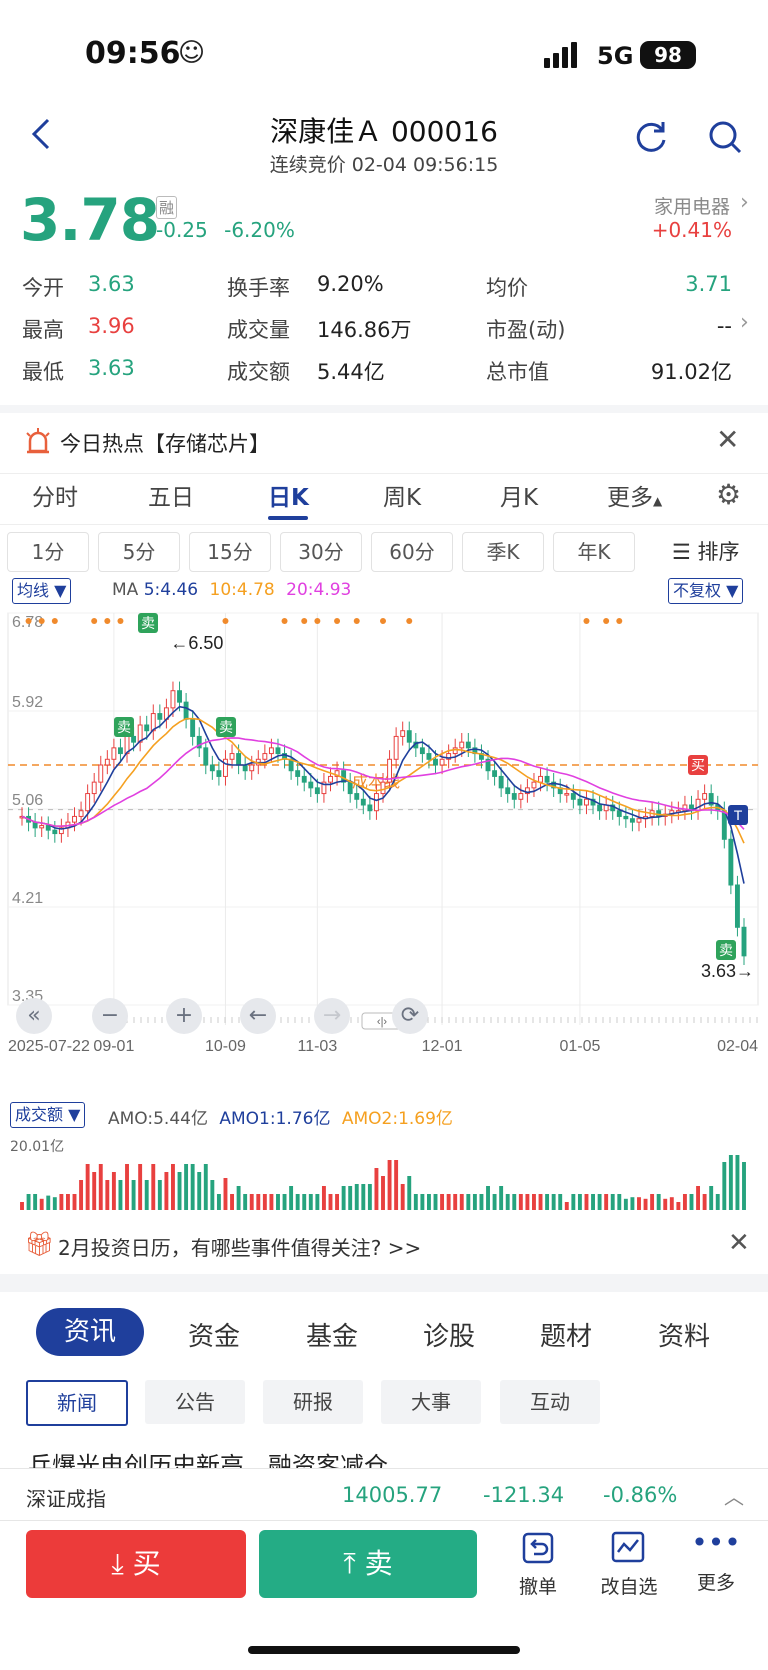  Describe the element at coordinates (388, 1460) in the screenshot. I see `news-item-clipped: 兵爆光电创历史新高，融资客减仓` at that location.